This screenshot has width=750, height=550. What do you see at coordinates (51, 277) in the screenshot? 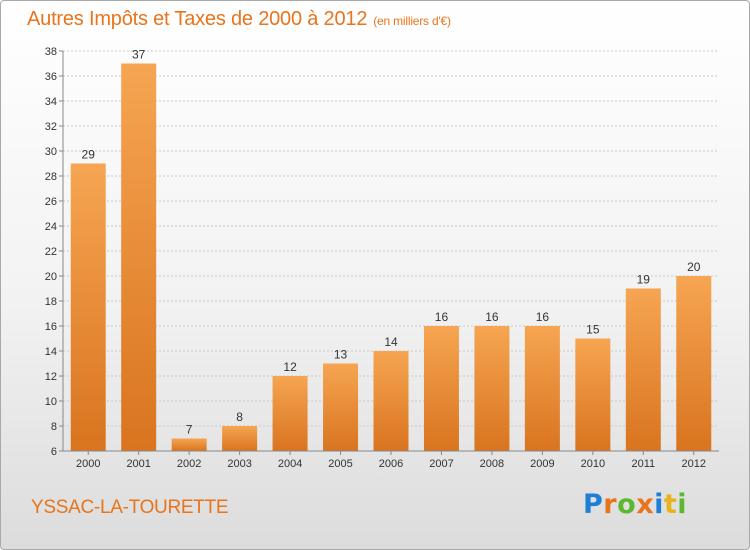
I see `y-tick-label: 20` at bounding box center [51, 277].